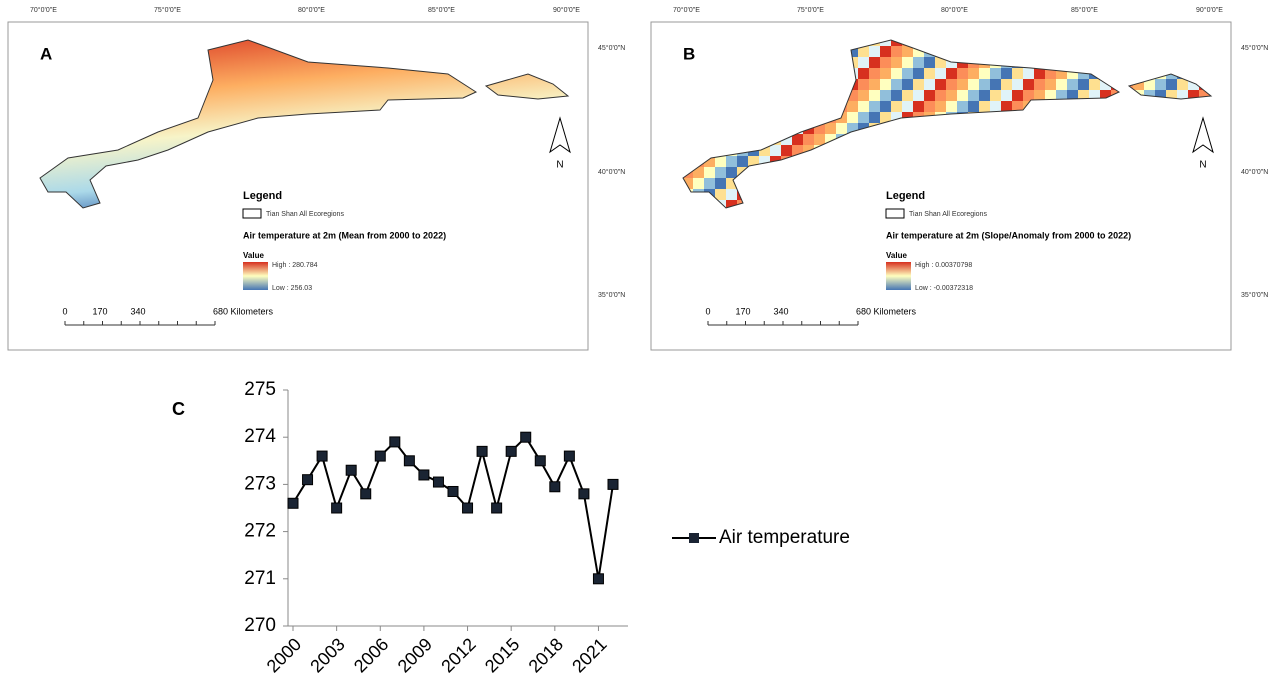  Describe the element at coordinates (304, 124) in the screenshot. I see `region-fill` at that location.